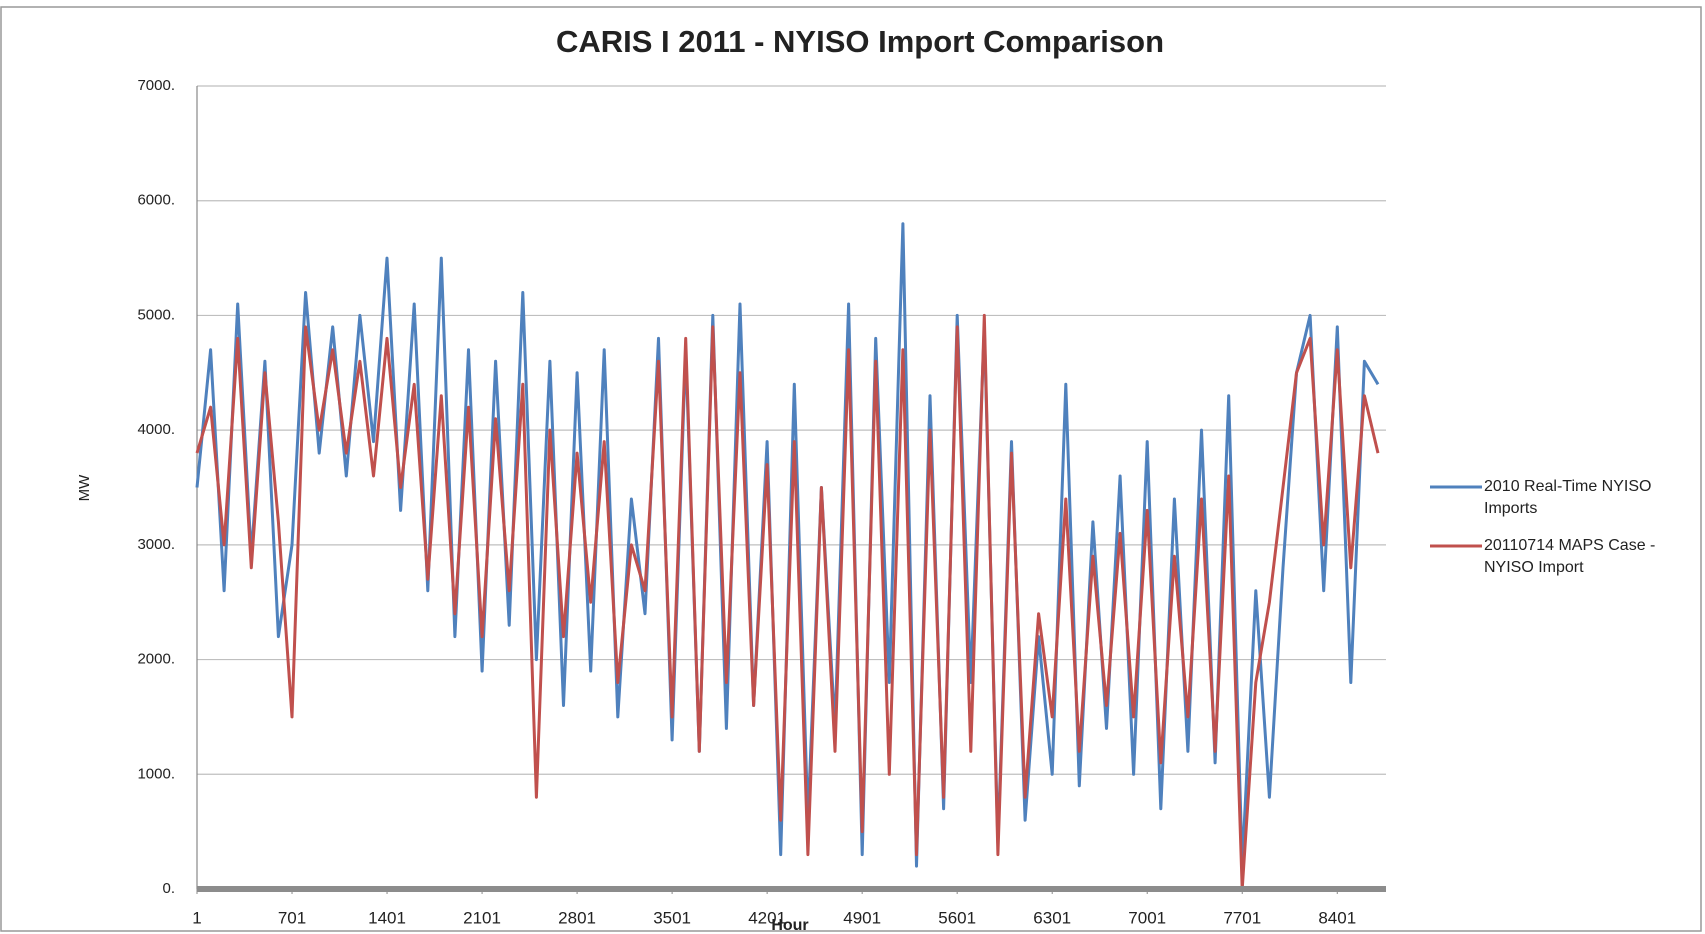  I want to click on y-axis-label: MW, so click(84, 487).